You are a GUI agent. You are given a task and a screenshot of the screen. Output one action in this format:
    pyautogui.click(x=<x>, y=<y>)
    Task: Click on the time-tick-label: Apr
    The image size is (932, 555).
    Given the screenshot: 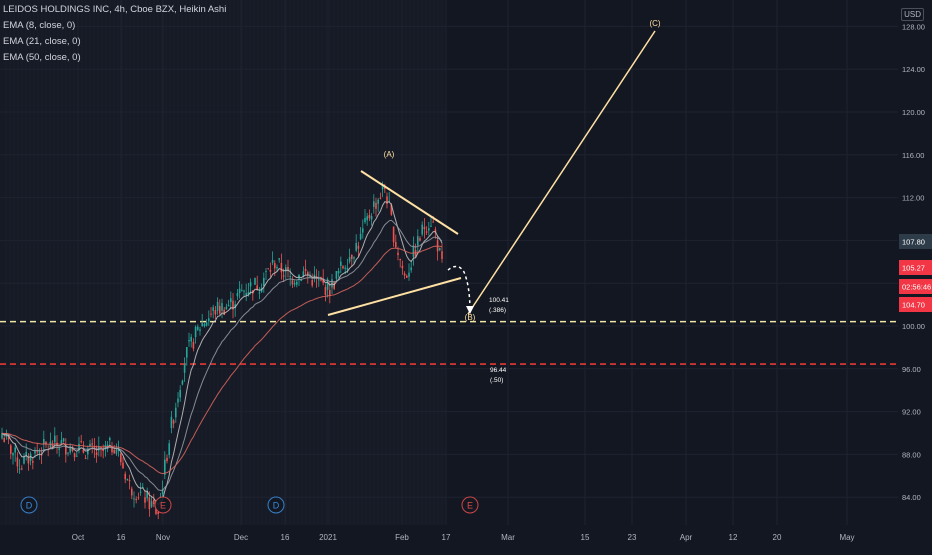 What is the action you would take?
    pyautogui.click(x=686, y=537)
    